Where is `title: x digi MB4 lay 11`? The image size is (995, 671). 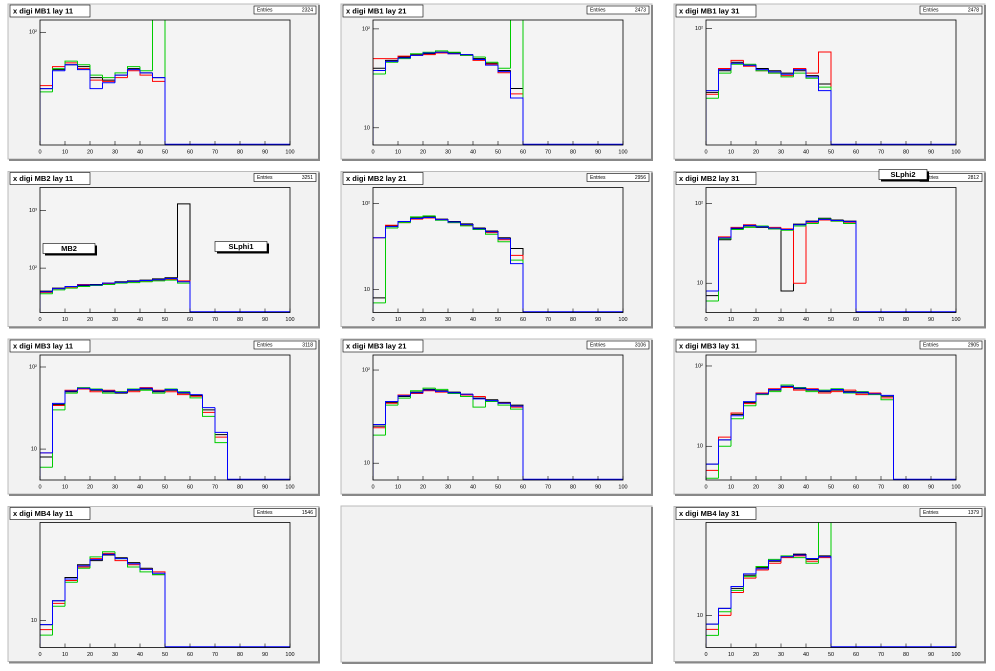 title: x digi MB4 lay 11 is located at coordinates (43, 513).